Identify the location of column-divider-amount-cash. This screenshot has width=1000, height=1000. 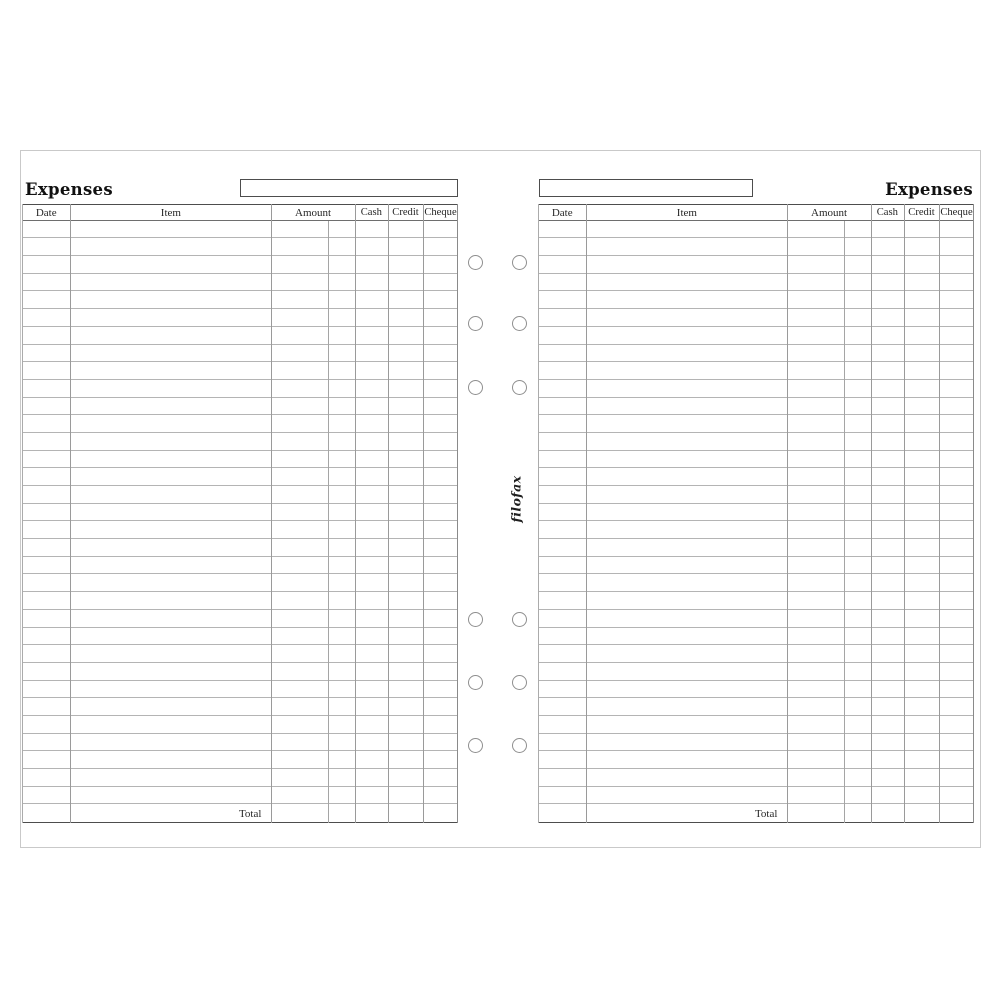
(355, 513).